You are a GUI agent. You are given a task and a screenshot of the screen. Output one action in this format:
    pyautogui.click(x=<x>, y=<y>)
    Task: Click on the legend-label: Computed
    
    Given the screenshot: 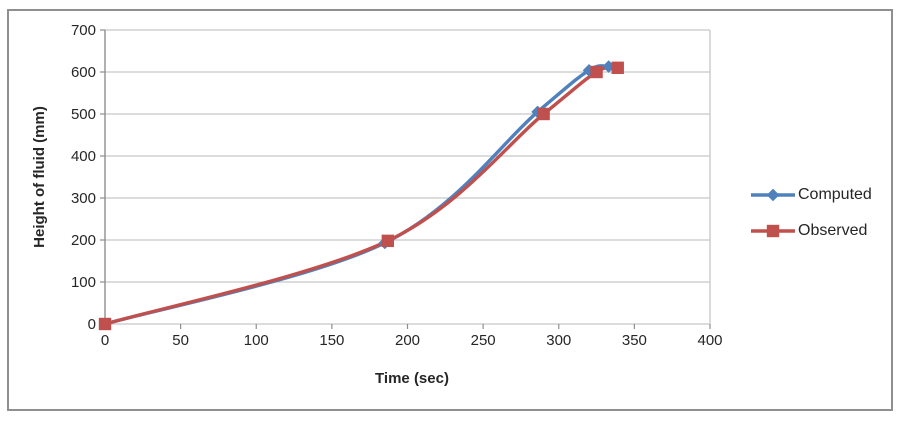 What is the action you would take?
    pyautogui.click(x=835, y=194)
    